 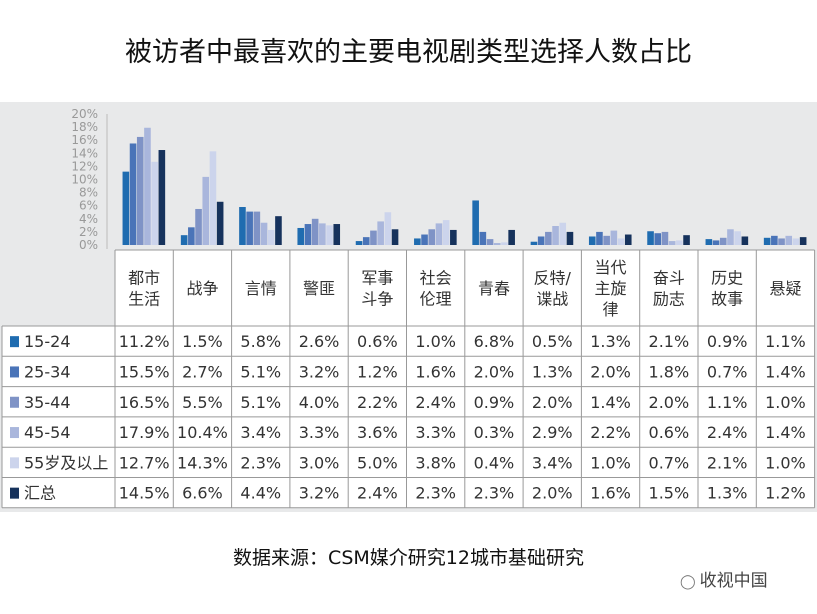 What do you see at coordinates (144, 371) in the screenshot?
I see `data-label: 15.5%` at bounding box center [144, 371].